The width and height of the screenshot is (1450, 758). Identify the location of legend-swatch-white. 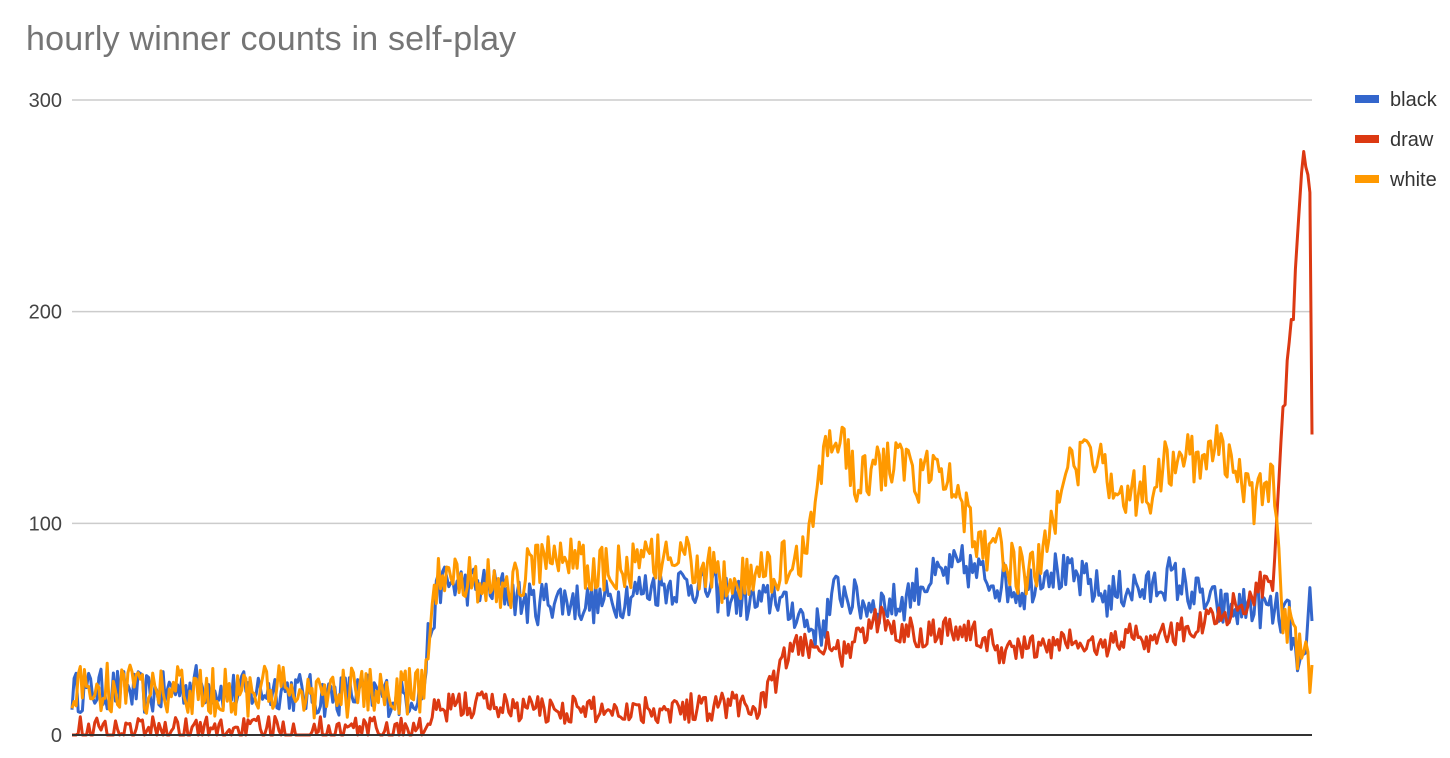
(1367, 179).